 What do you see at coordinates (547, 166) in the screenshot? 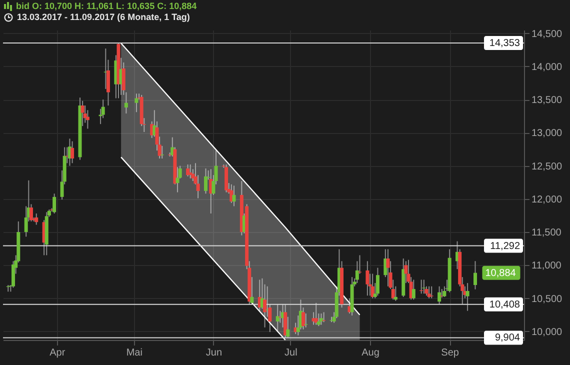
I see `y-tick-label: 12,500` at bounding box center [547, 166].